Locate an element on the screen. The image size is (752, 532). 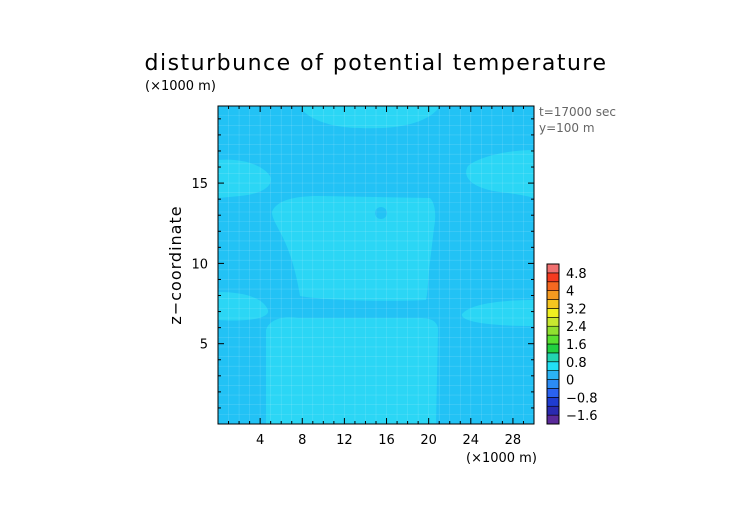
colorbar-label: 2.4 is located at coordinates (576, 327).